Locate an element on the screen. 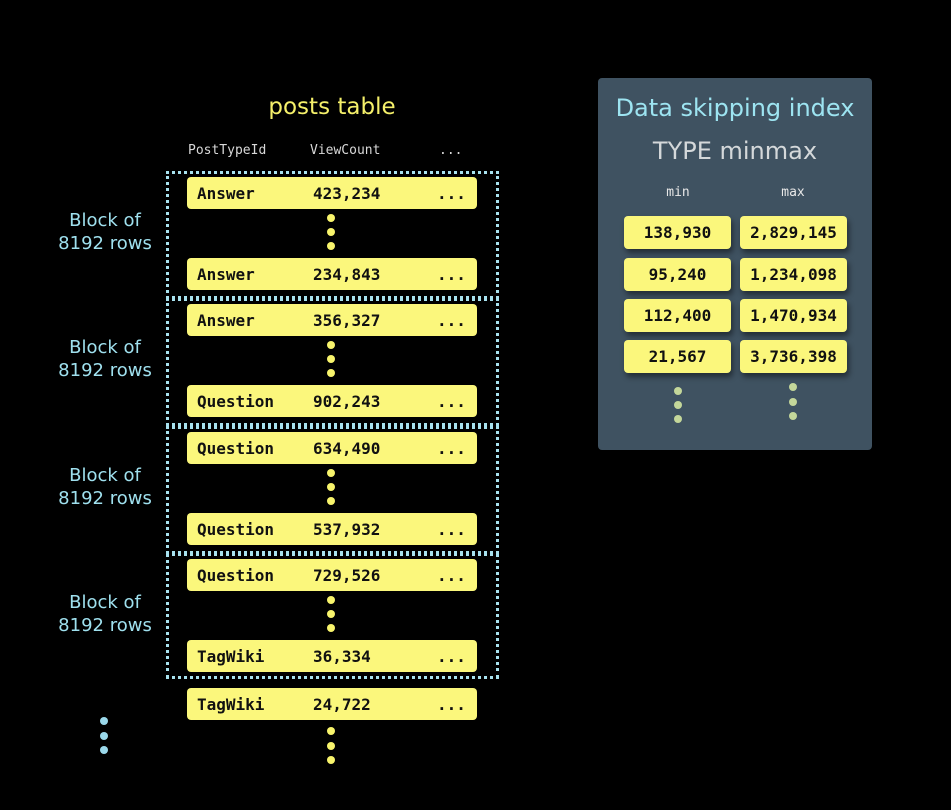  cell-viewcount: 634,490 is located at coordinates (347, 448).